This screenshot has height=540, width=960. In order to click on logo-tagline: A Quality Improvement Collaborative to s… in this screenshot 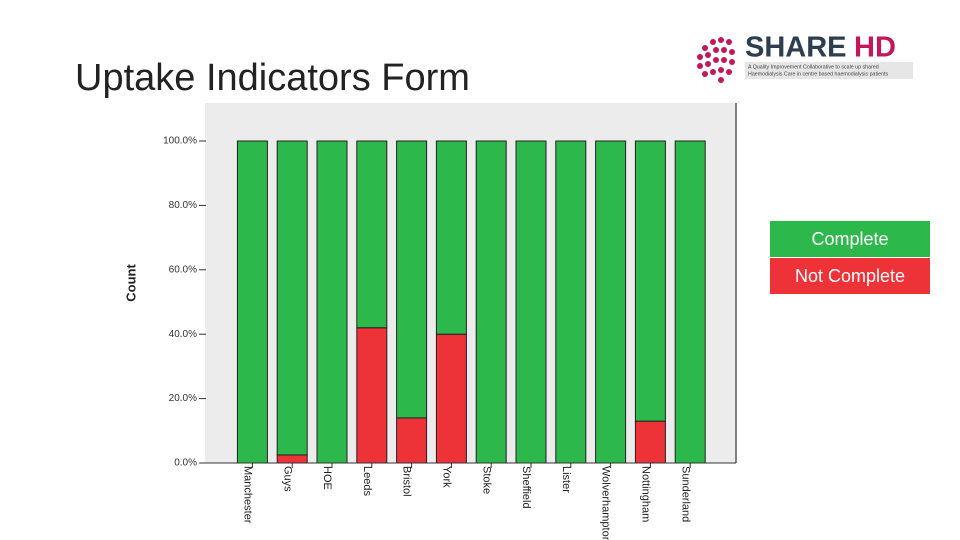, I will do `click(813, 67)`.